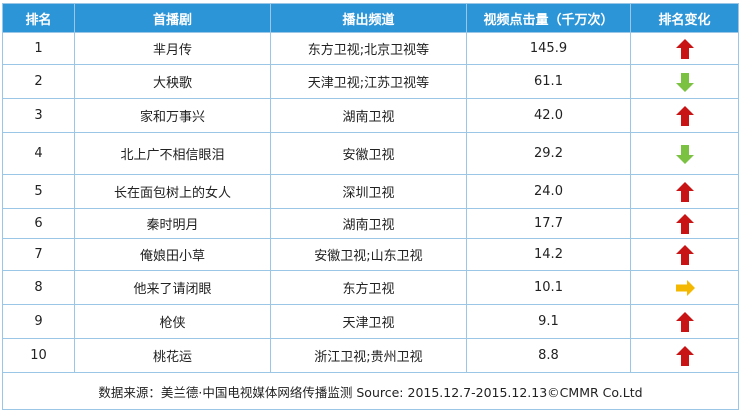 The image size is (742, 418). What do you see at coordinates (172, 153) in the screenshot?
I see `title-cell: 北上广不相信眼泪` at bounding box center [172, 153].